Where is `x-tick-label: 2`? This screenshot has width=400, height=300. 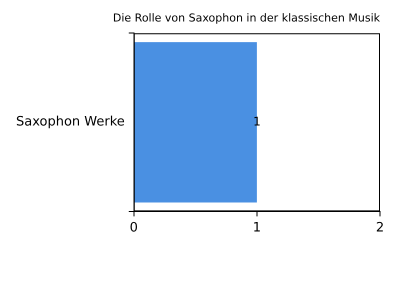 x-tick-label: 2 is located at coordinates (380, 228).